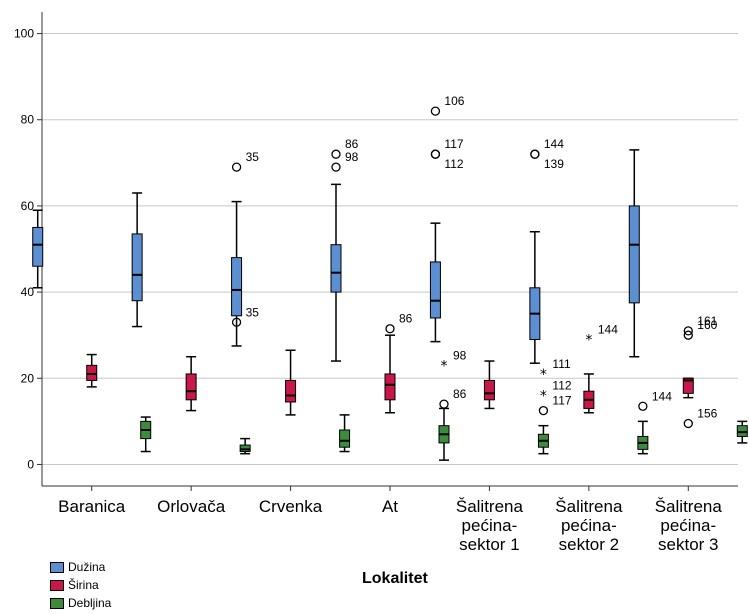  I want to click on y-tick-label-40: 40, so click(28, 292).